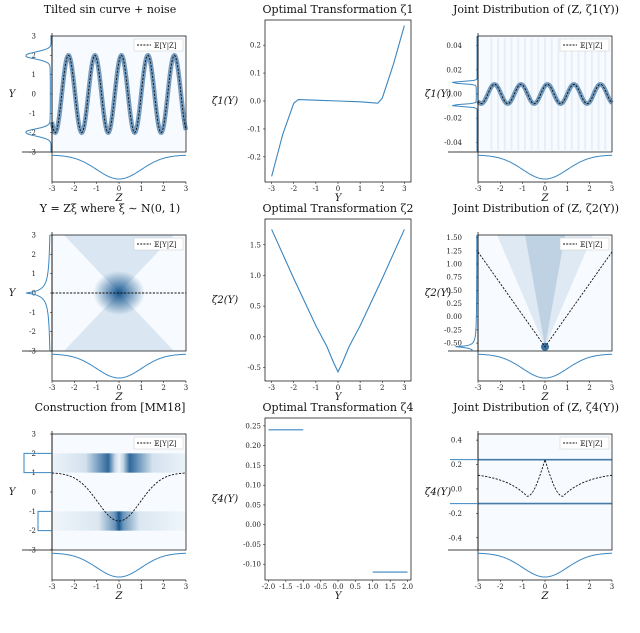 This screenshot has height=633, width=640. Describe the element at coordinates (339, 198) in the screenshot. I see `x-axis-label: Y` at that location.